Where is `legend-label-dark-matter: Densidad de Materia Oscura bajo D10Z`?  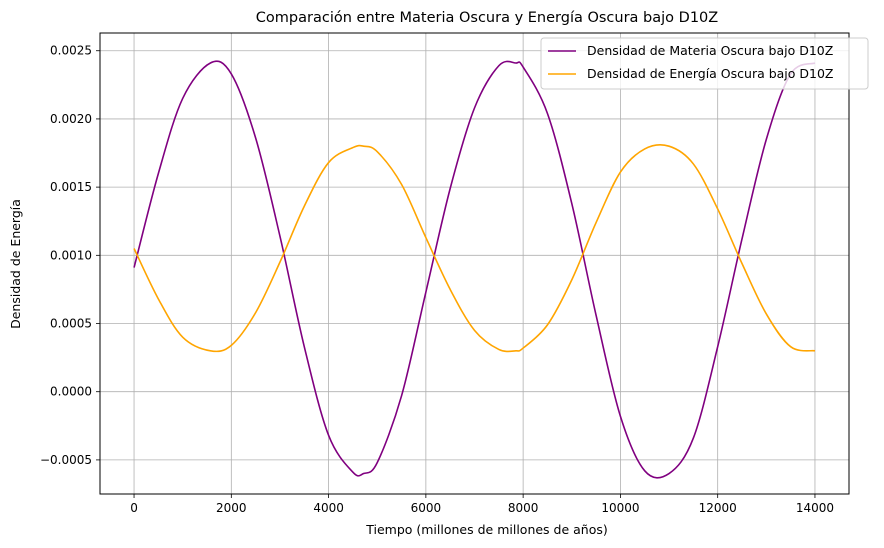
legend-label-dark-matter: Densidad de Materia Oscura bajo D10Z is located at coordinates (710, 50).